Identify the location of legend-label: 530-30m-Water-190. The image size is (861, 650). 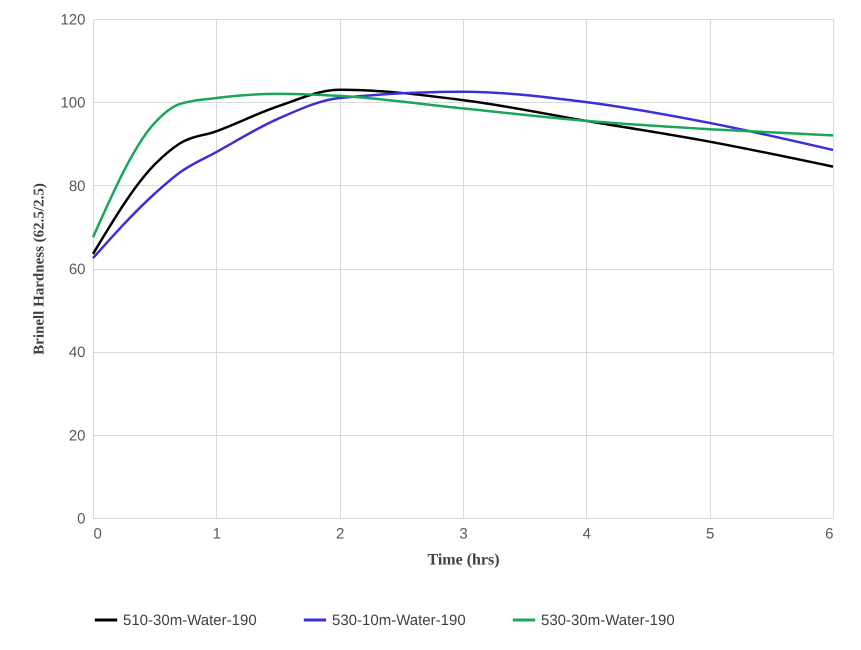
(608, 620).